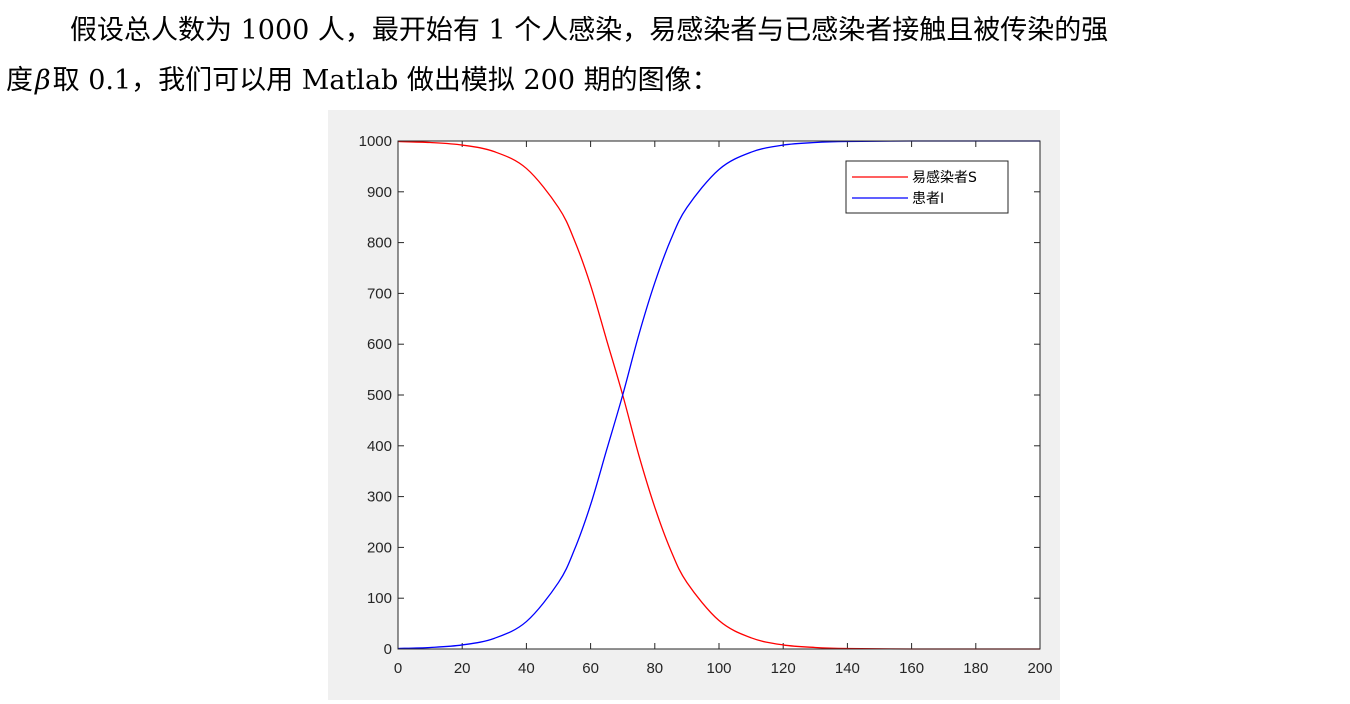  What do you see at coordinates (928, 199) in the screenshot?
I see `legend-label: 患者I` at bounding box center [928, 199].